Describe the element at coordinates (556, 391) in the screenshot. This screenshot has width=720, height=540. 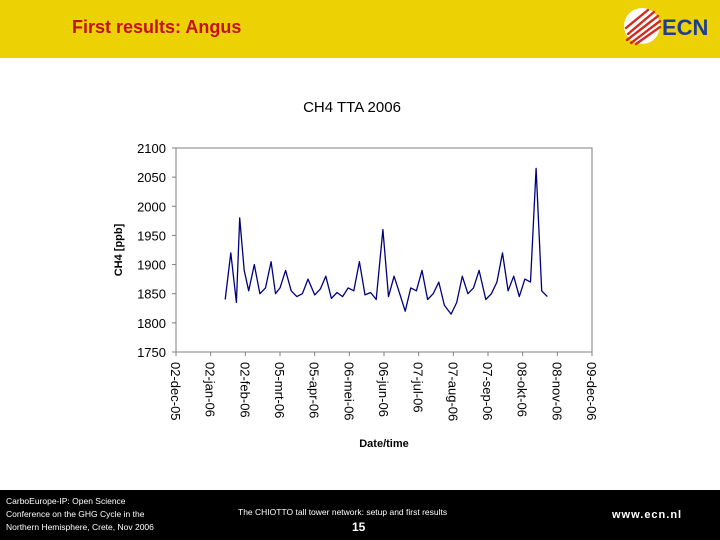
I see `x-tick-label: 08-nov-06` at that location.